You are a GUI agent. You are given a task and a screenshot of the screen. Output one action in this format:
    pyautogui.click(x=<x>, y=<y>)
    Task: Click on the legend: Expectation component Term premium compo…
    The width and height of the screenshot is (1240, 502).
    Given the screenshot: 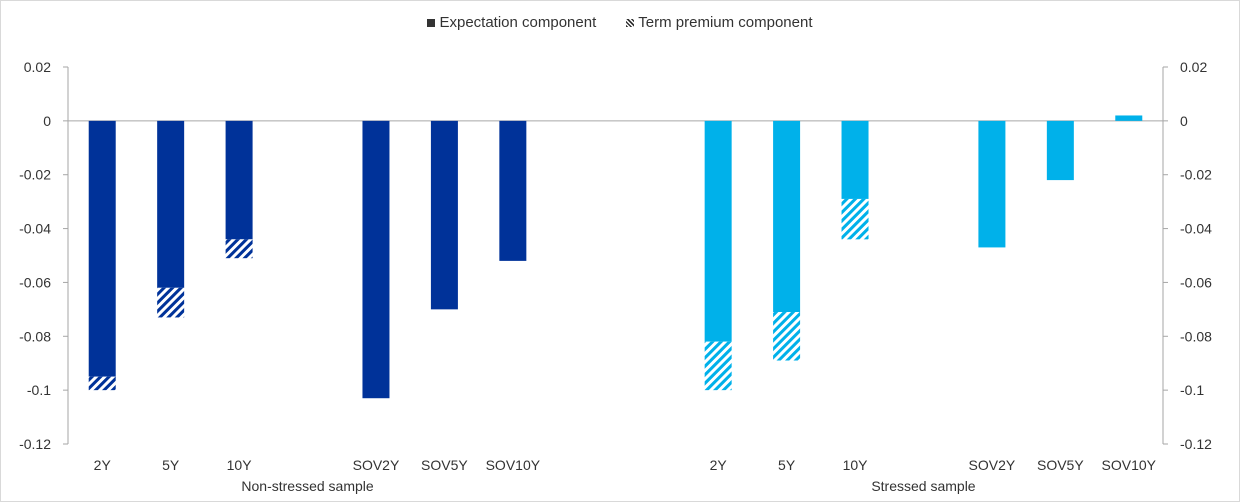 What is the action you would take?
    pyautogui.click(x=620, y=22)
    